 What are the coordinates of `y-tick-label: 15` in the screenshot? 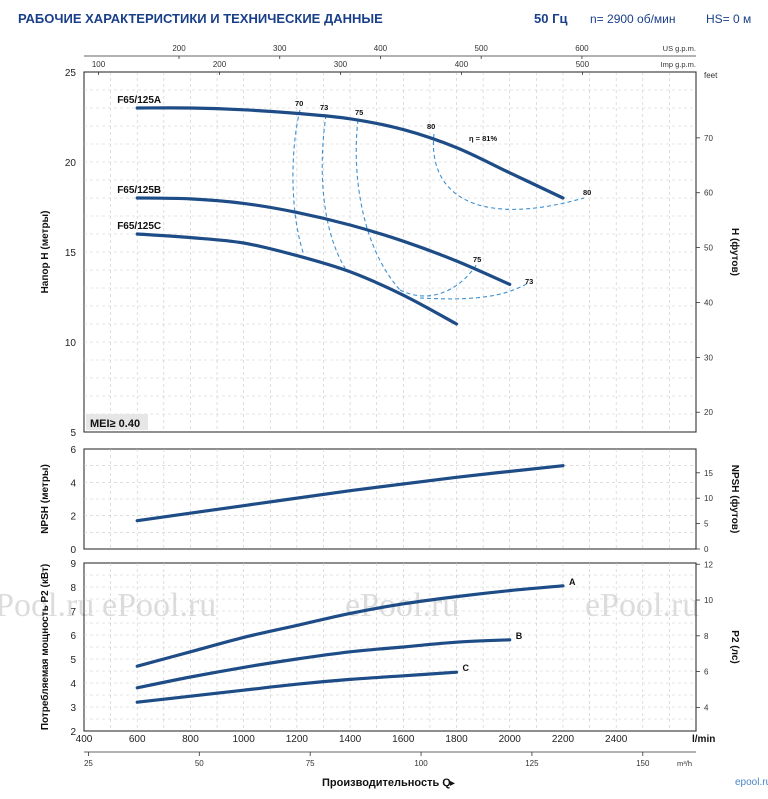 It's located at (71, 253).